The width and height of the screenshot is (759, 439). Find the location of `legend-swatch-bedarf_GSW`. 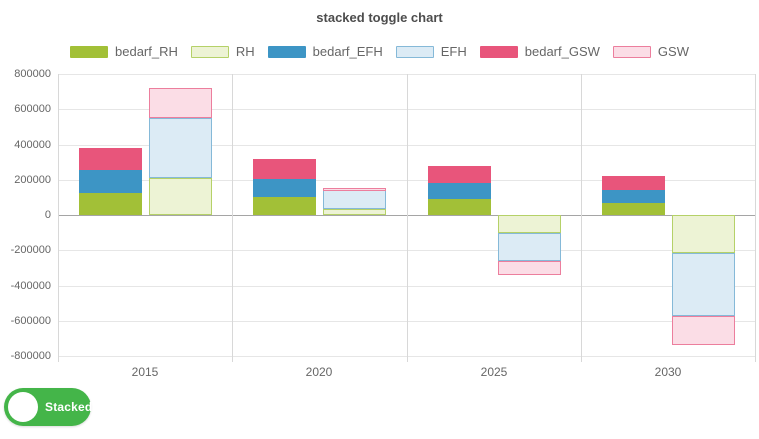

legend-swatch-bedarf_GSW is located at coordinates (498, 51).